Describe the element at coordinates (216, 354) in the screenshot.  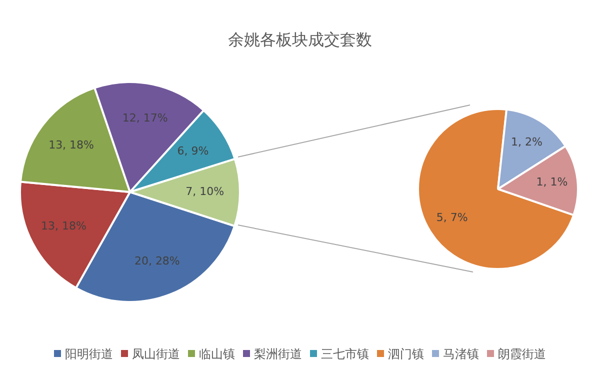
I see `legend-label: 临山镇` at that location.